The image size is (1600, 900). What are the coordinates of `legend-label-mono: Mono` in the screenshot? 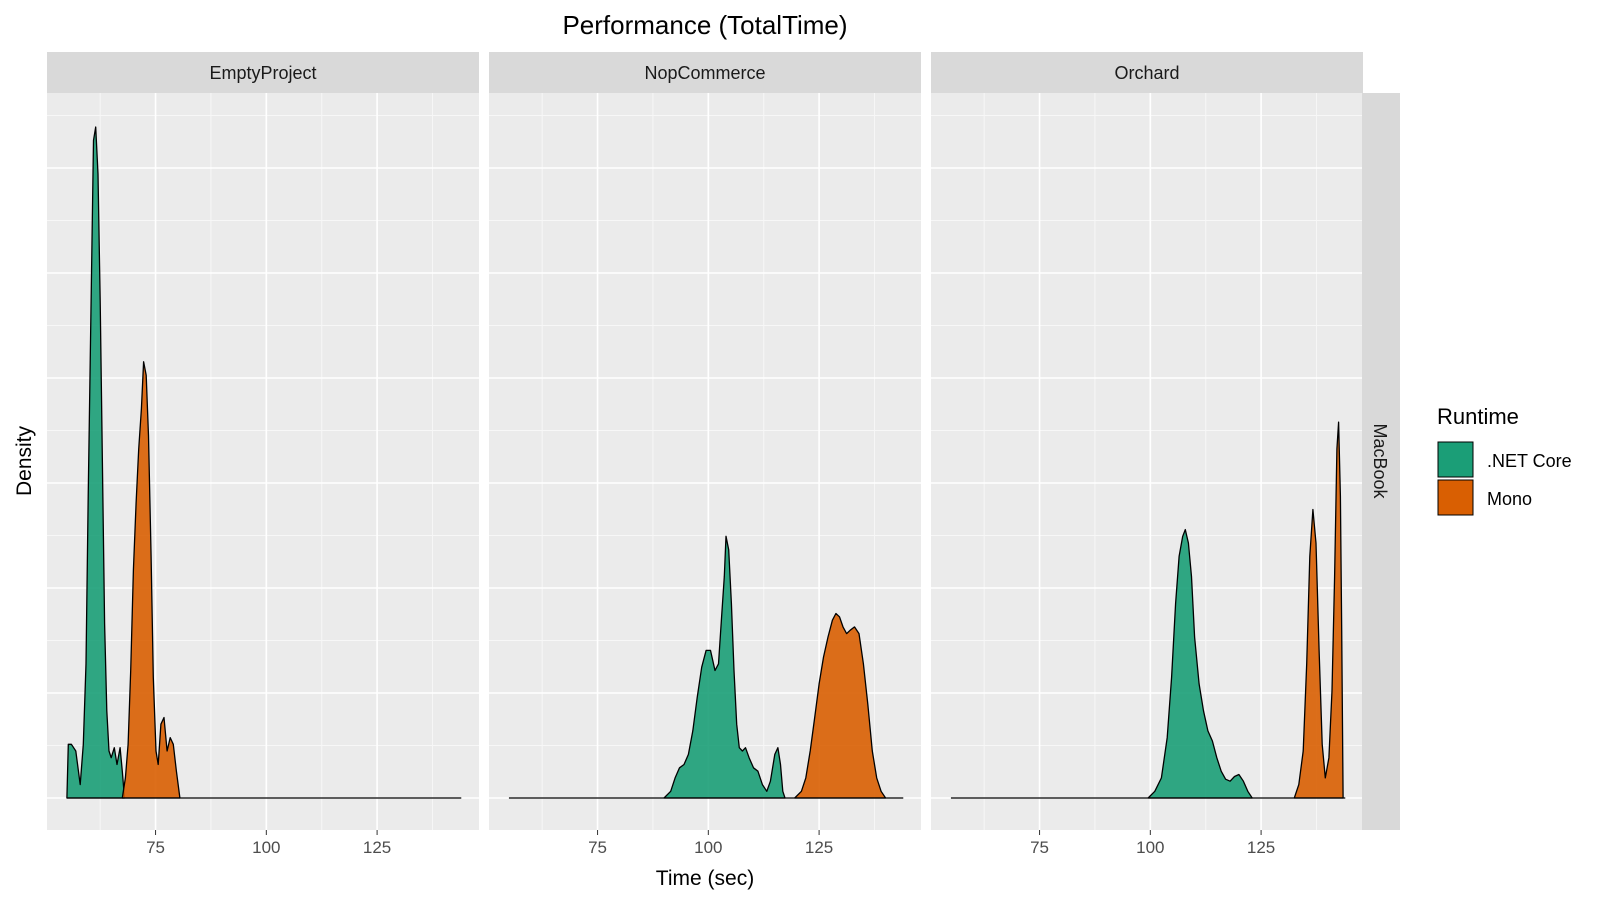 It's located at (1509, 499).